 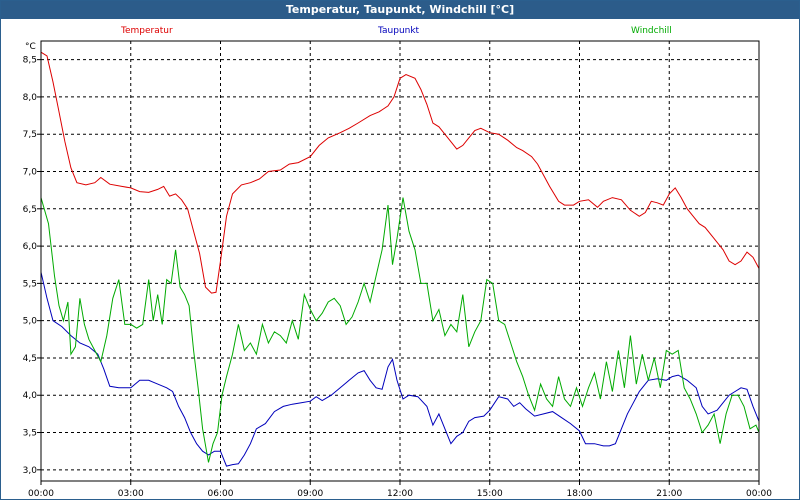 I want to click on legend-windchill: Windchill, so click(x=651, y=31).